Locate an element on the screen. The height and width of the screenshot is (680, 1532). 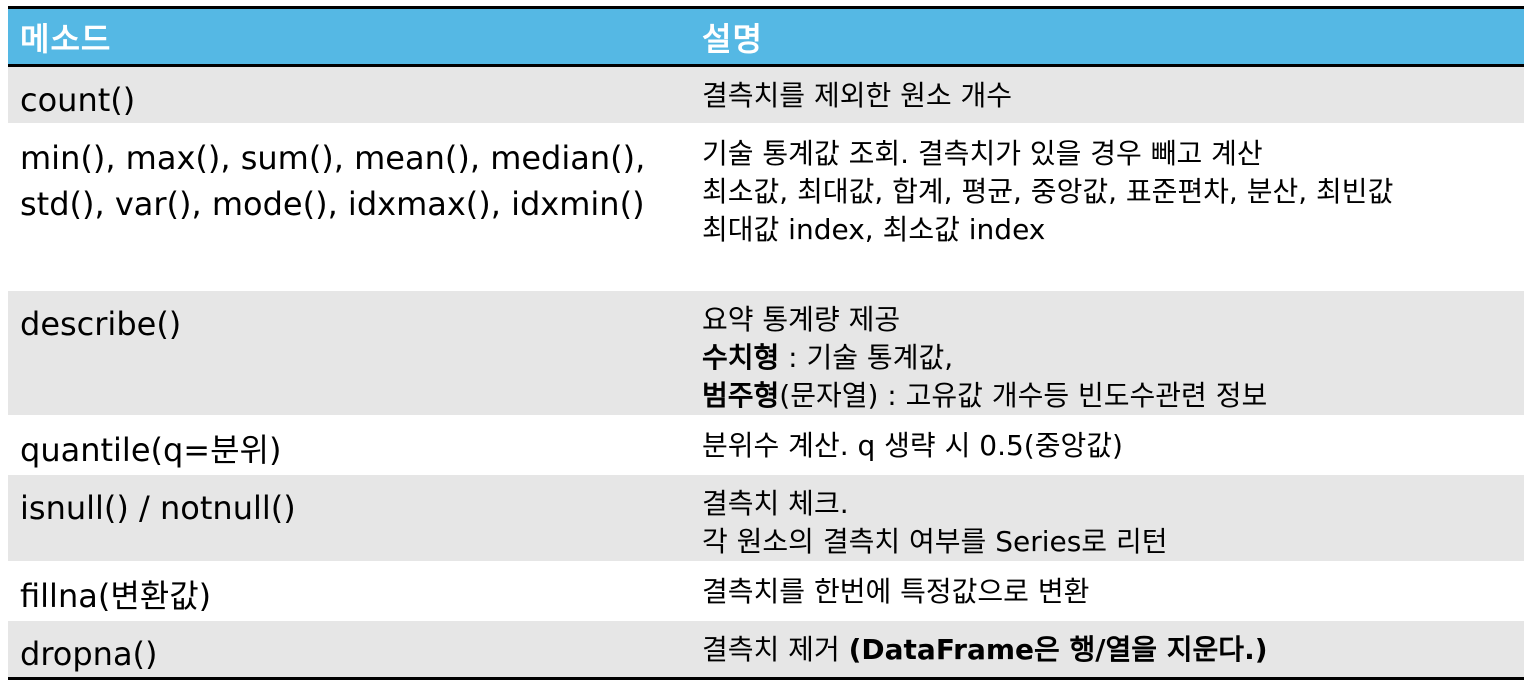
description-numeric-line: 수치형 : 기술 통계값, is located at coordinates (1107, 358).